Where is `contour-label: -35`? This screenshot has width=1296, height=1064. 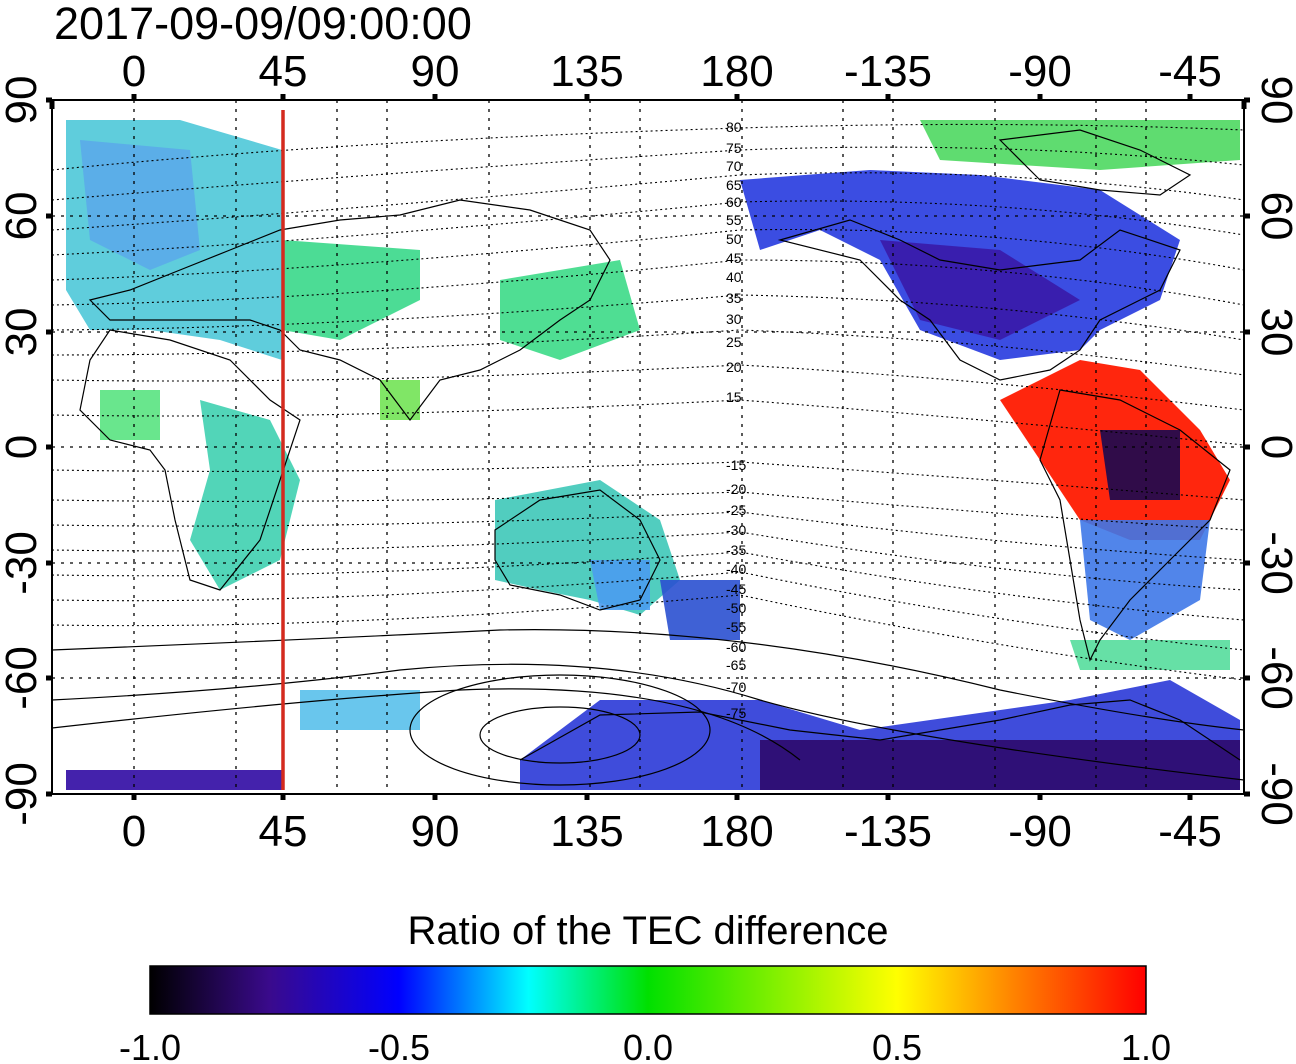
contour-label: -35 is located at coordinates (736, 550).